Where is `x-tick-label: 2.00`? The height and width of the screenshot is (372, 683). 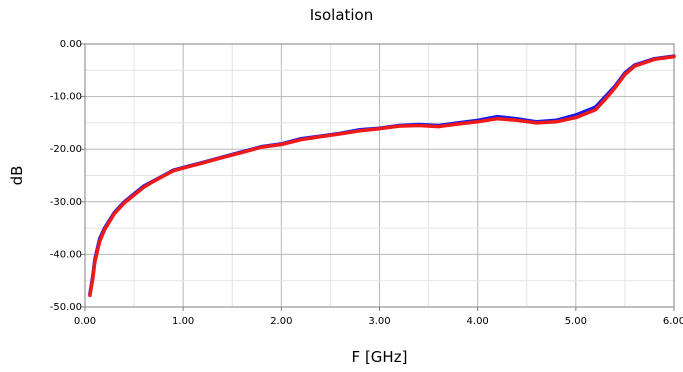 x-tick-label: 2.00 is located at coordinates (281, 321).